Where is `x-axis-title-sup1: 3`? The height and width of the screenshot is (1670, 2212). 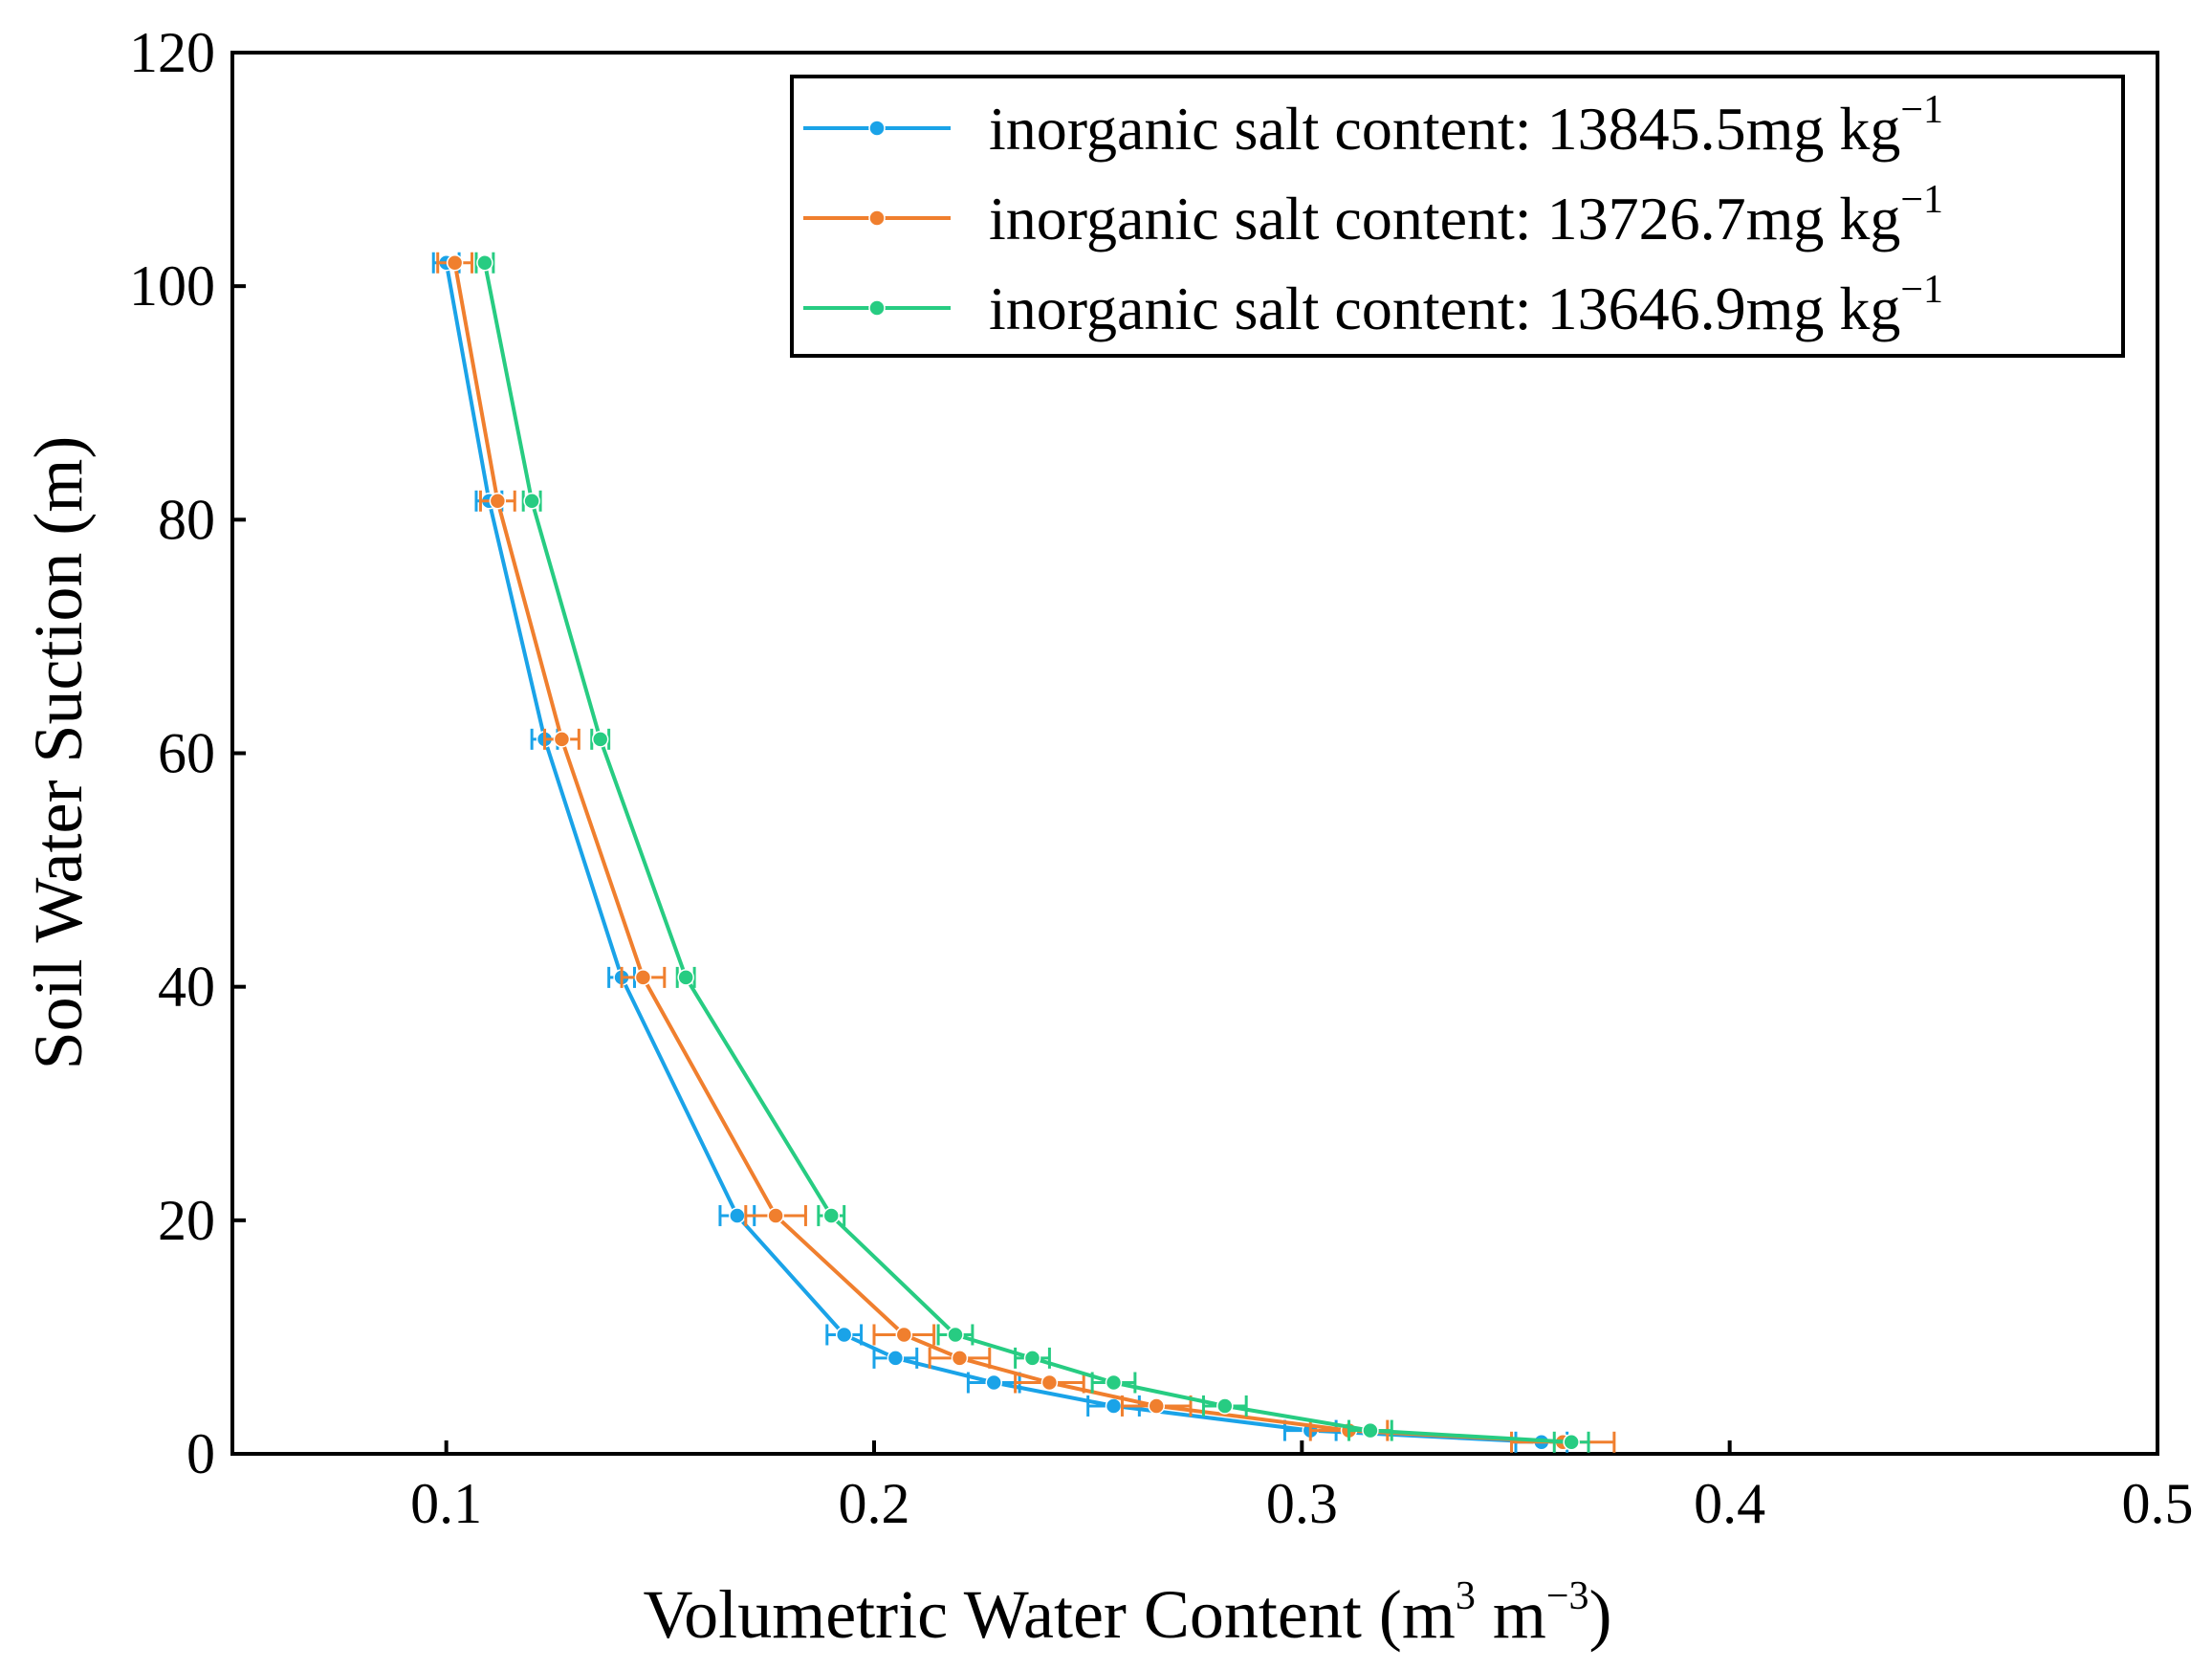 x-axis-title-sup1: 3 is located at coordinates (1466, 1596).